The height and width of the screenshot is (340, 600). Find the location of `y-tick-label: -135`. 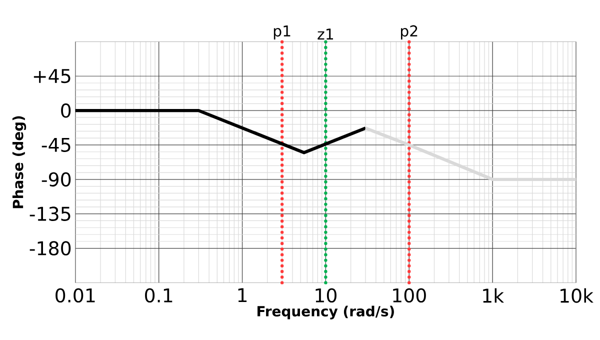

y-tick-label: -135 is located at coordinates (50, 213).